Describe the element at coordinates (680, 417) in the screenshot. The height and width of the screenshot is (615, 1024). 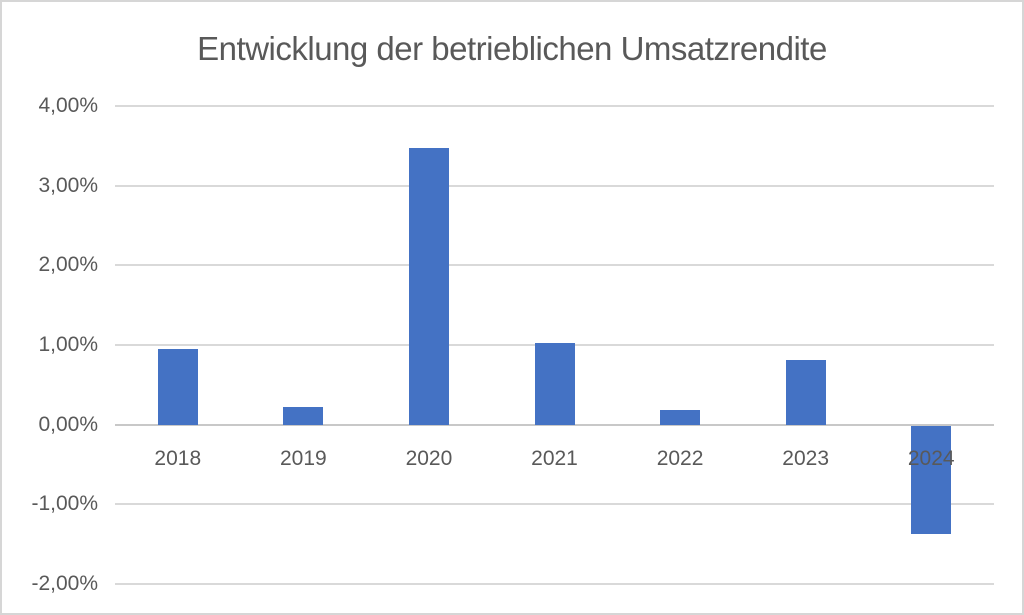
I see `bar-2022` at that location.